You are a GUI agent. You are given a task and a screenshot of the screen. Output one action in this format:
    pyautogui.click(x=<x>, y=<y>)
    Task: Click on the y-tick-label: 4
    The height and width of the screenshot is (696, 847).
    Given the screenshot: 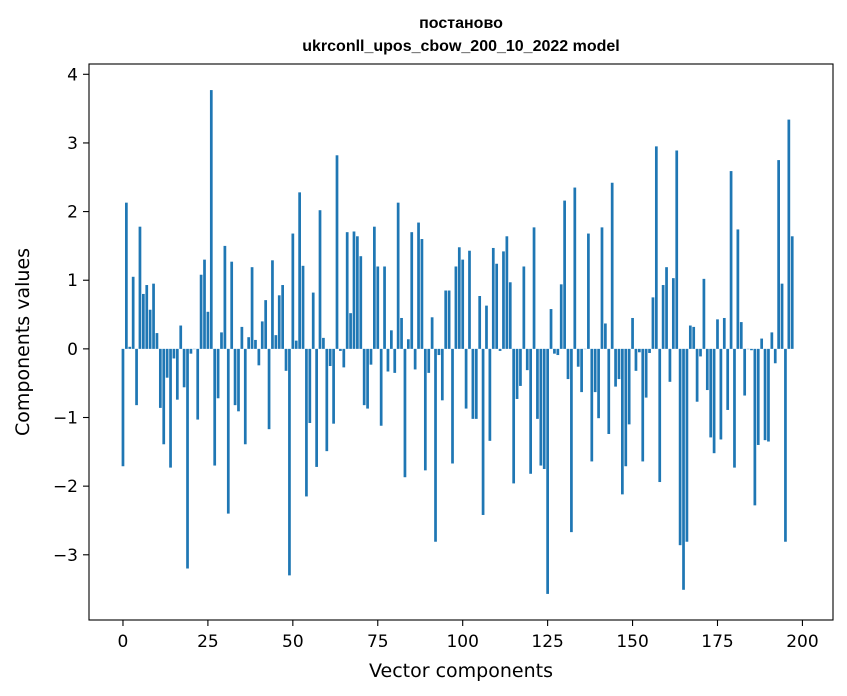 What is the action you would take?
    pyautogui.click(x=72, y=75)
    